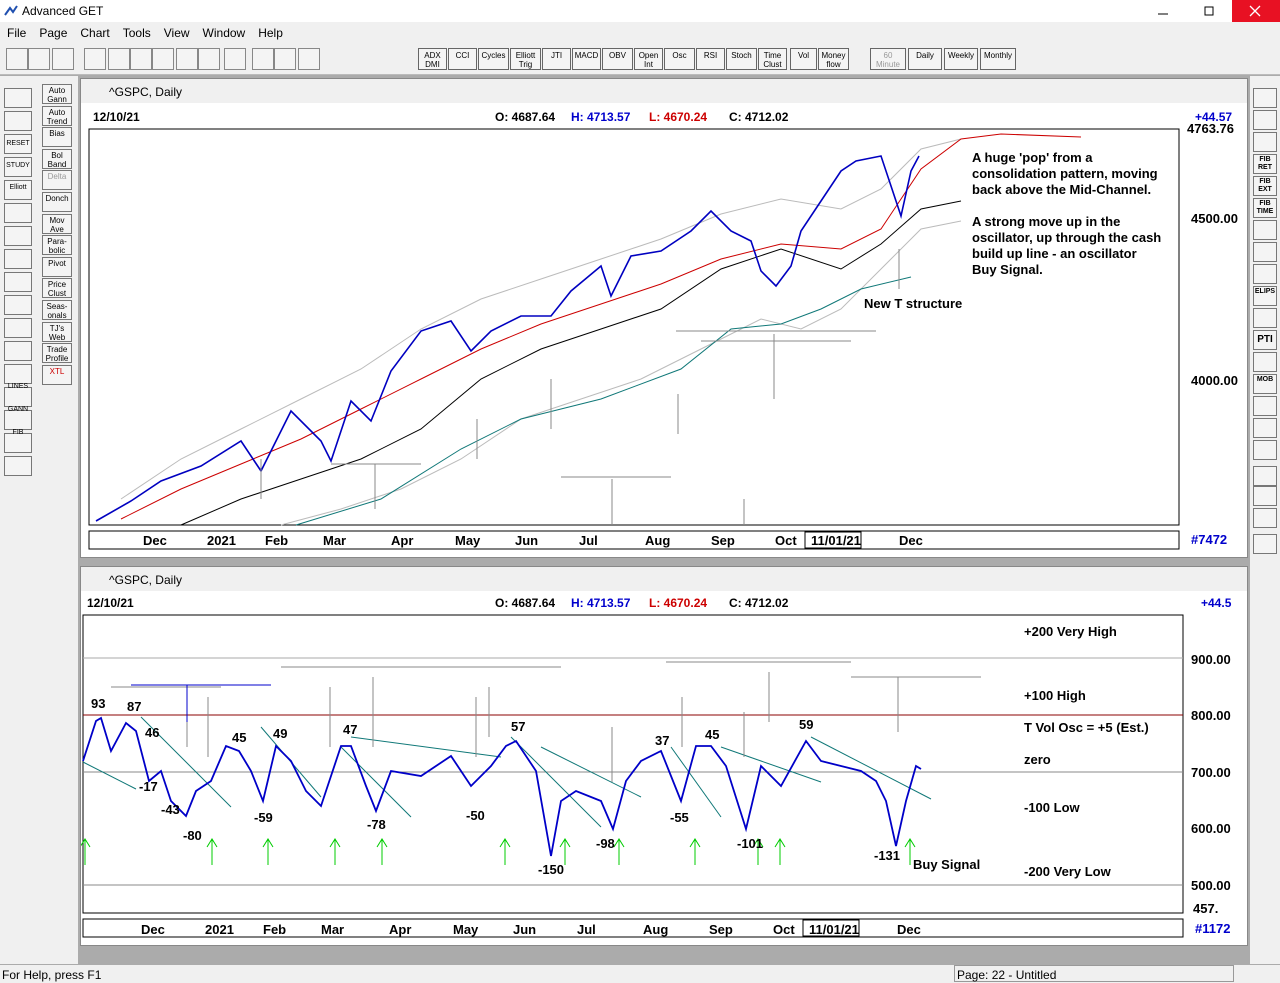  What do you see at coordinates (57, 223) in the screenshot?
I see `study-button: Mov Ave` at bounding box center [57, 223].